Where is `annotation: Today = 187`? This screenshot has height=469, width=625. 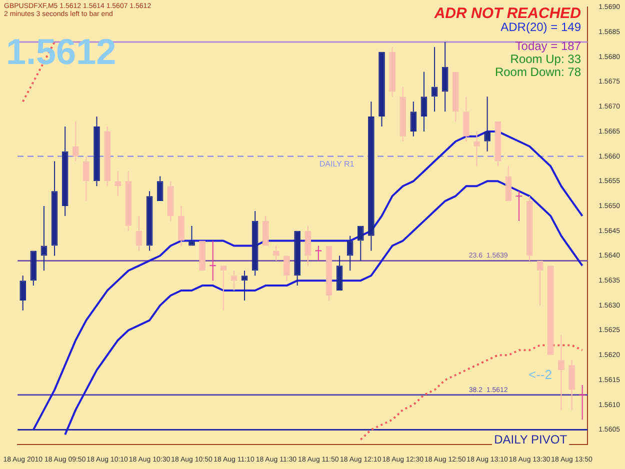 annotation: Today = 187 is located at coordinates (548, 46).